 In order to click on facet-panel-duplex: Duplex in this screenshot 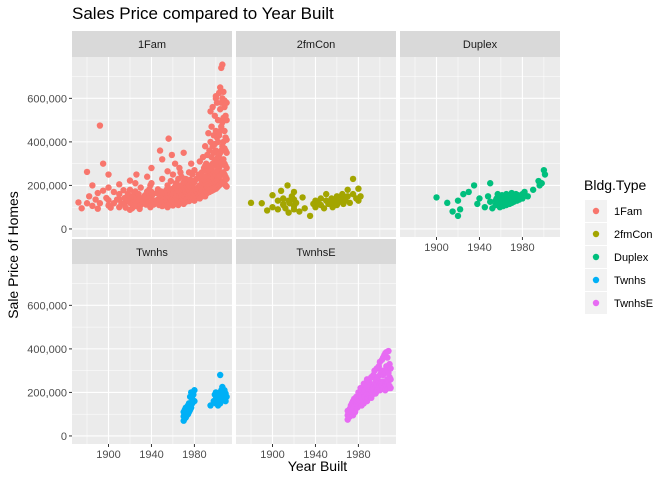, I will do `click(480, 134)`.